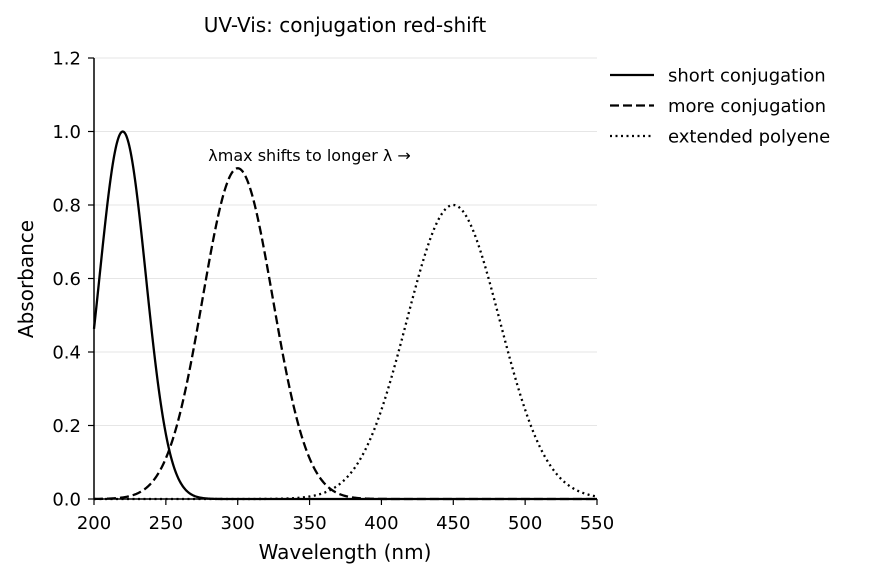 This screenshot has width=879, height=584. I want to click on y-axis-label: Absorbance, so click(26, 279).